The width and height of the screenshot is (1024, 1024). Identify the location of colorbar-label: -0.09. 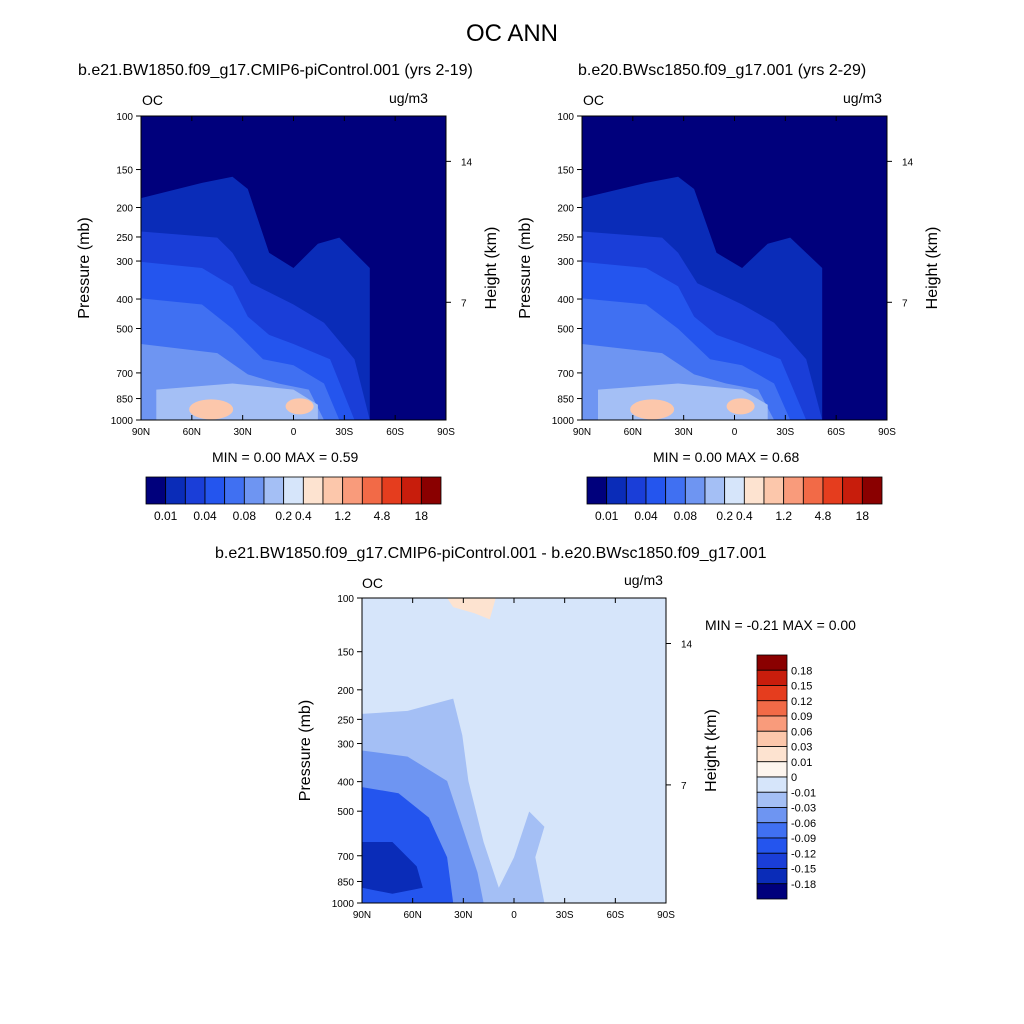
(803, 839).